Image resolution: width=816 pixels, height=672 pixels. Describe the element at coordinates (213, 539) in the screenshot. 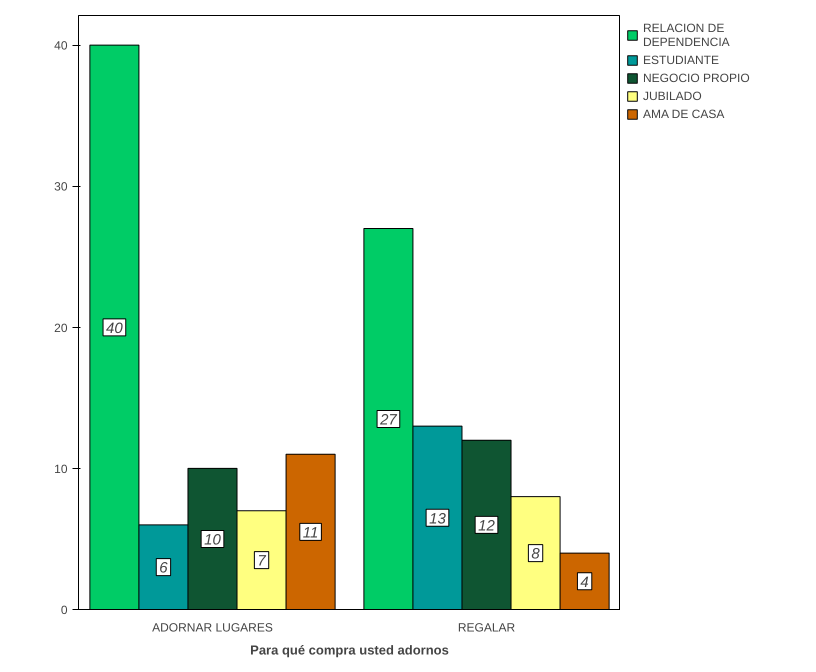

I see `data-label: 10` at that location.